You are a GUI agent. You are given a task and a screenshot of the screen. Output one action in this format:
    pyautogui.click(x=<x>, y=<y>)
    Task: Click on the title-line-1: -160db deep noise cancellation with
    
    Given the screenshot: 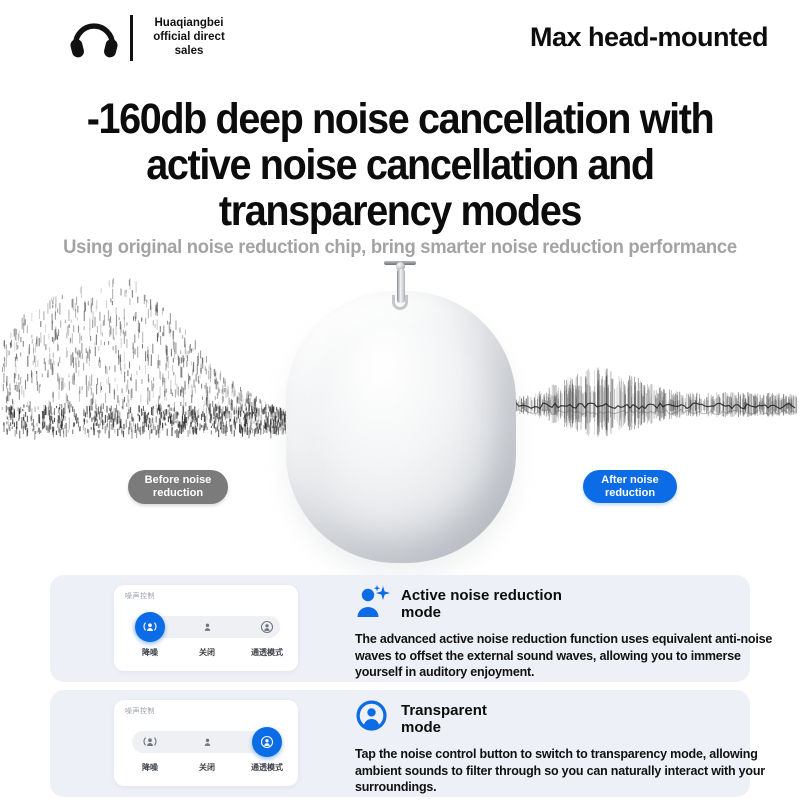 What is the action you would take?
    pyautogui.click(x=400, y=119)
    